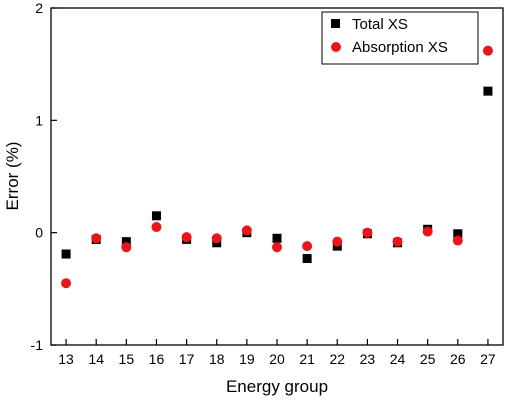 The width and height of the screenshot is (512, 401). Describe the element at coordinates (39, 8) in the screenshot. I see `y-tick-label: 2` at that location.